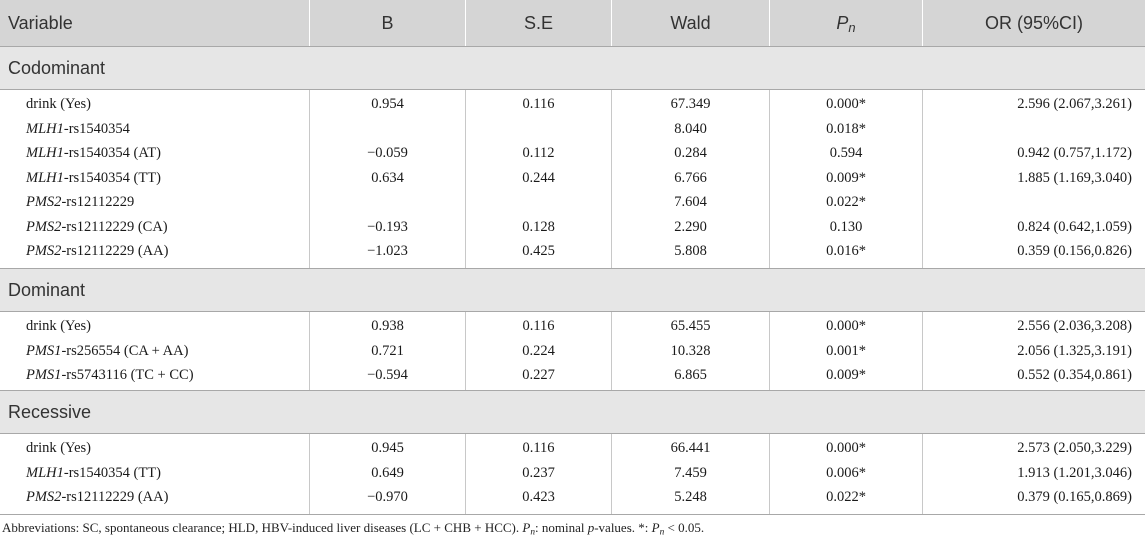 This screenshot has width=1145, height=539. Describe the element at coordinates (387, 226) in the screenshot. I see `b-cell: −0.193` at that location.